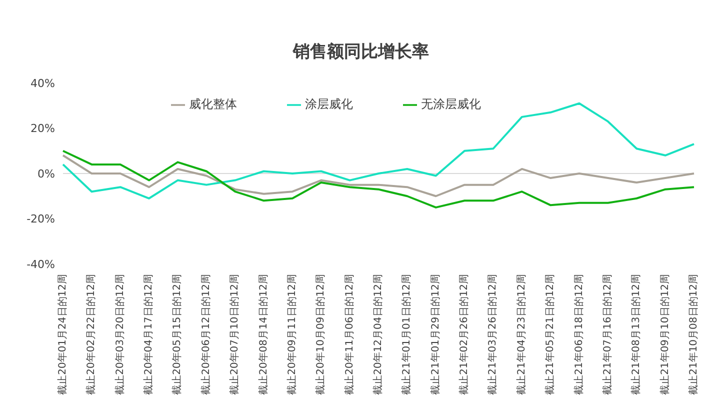 The height and width of the screenshot is (414, 722). What do you see at coordinates (40, 219) in the screenshot?
I see `y-tick-label: -20%` at bounding box center [40, 219].